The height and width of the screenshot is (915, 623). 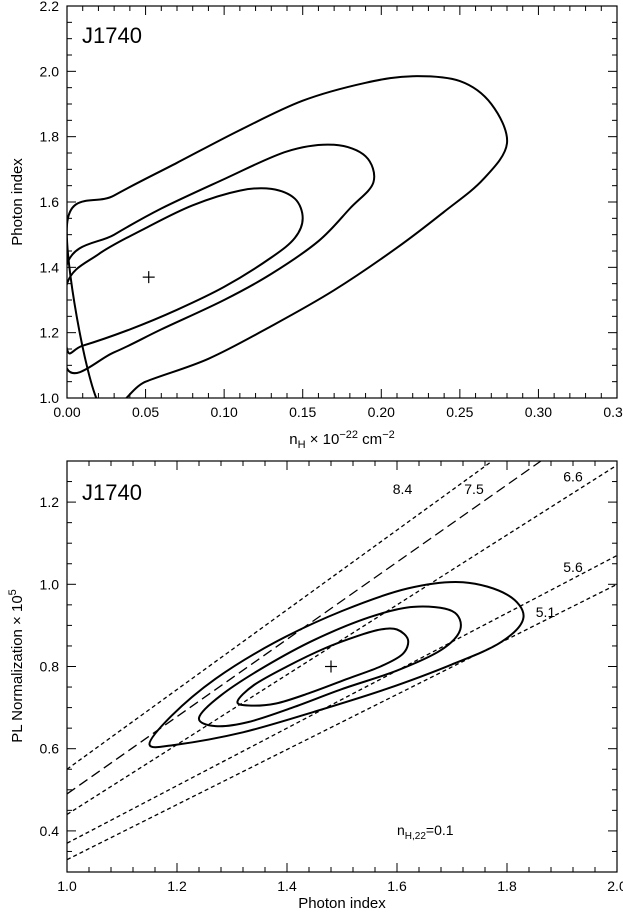 What do you see at coordinates (16, 666) in the screenshot?
I see `bottom-y-axis-title: PL Normalization × 105` at bounding box center [16, 666].